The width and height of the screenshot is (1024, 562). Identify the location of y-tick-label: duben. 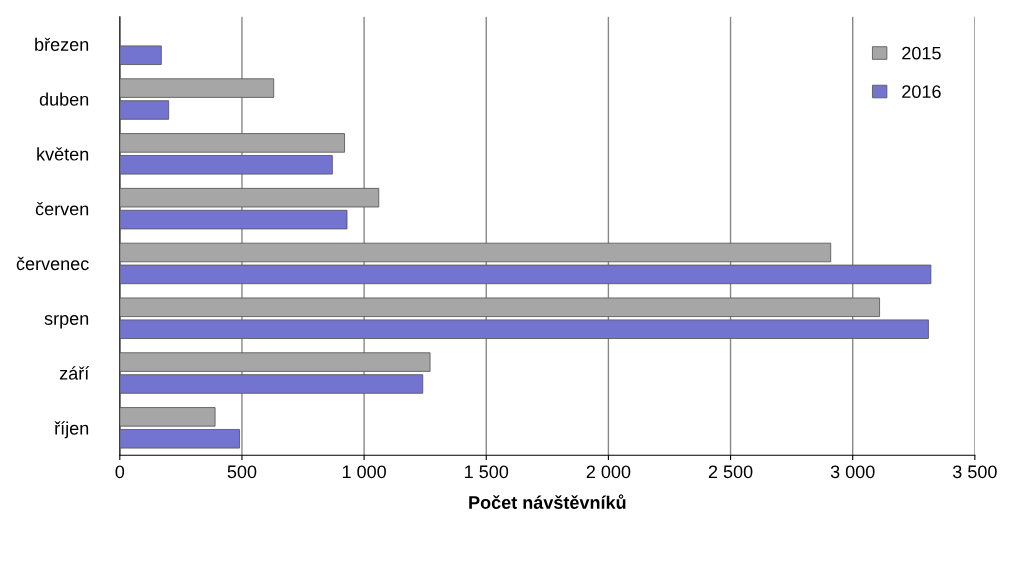
(64, 99).